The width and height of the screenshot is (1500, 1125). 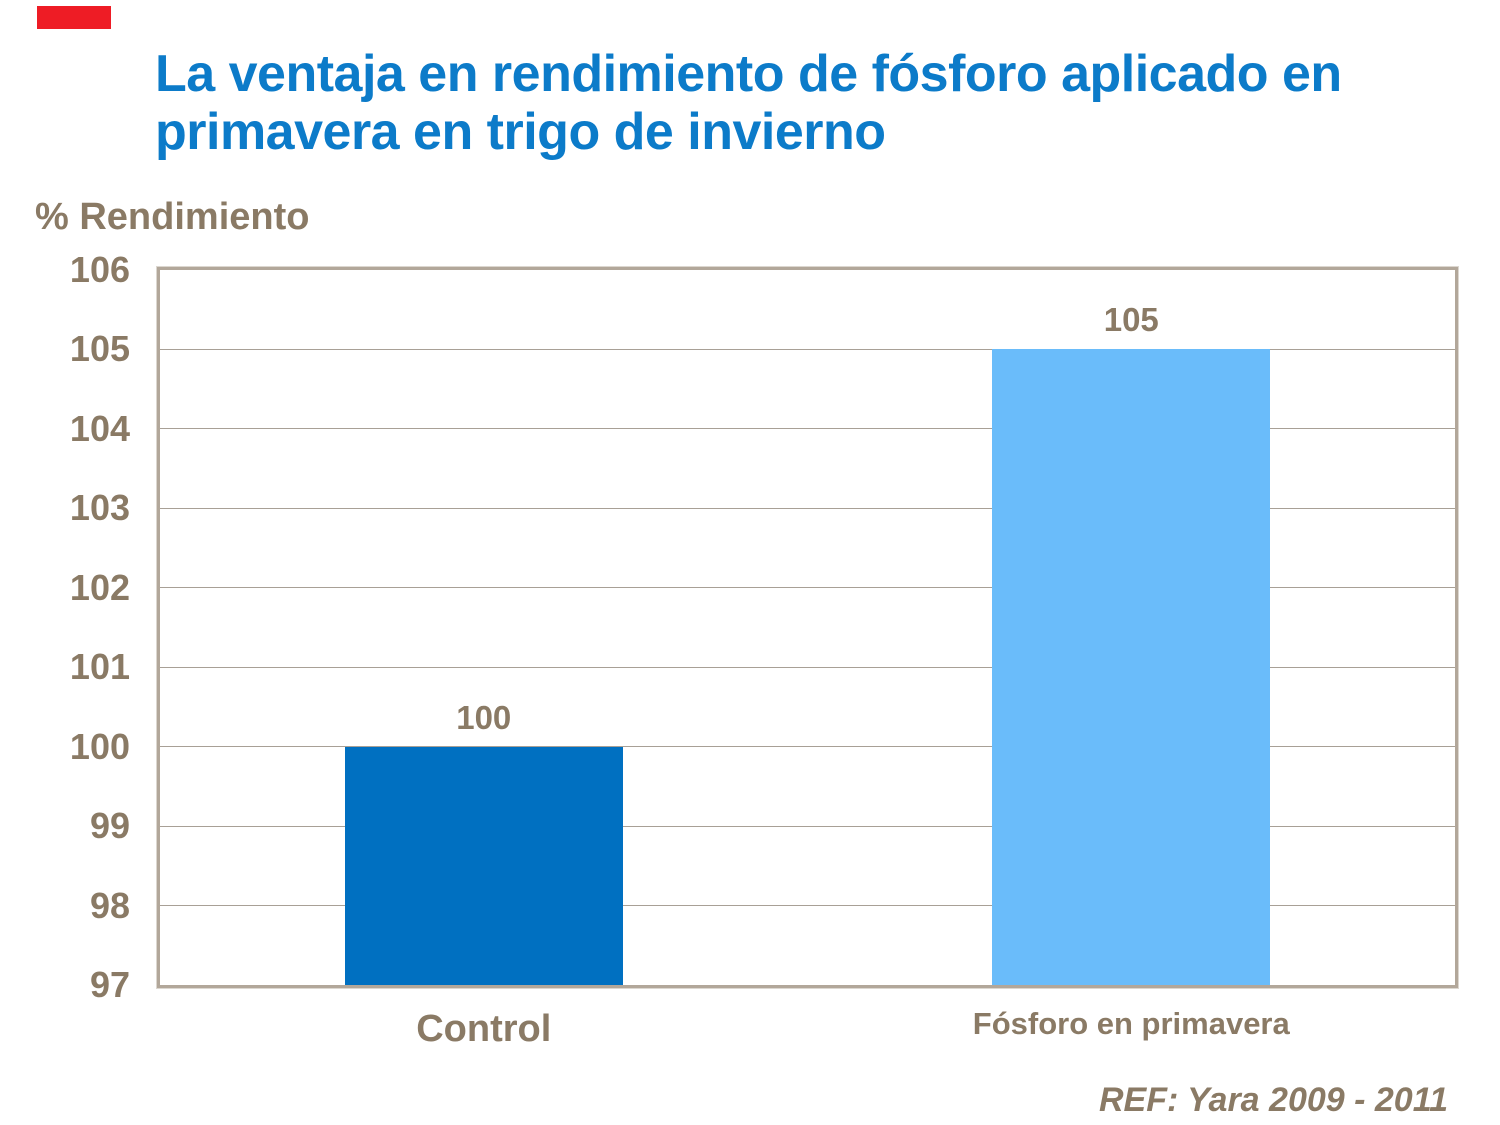 I want to click on y-axis-tick-label: 106, so click(x=99, y=269).